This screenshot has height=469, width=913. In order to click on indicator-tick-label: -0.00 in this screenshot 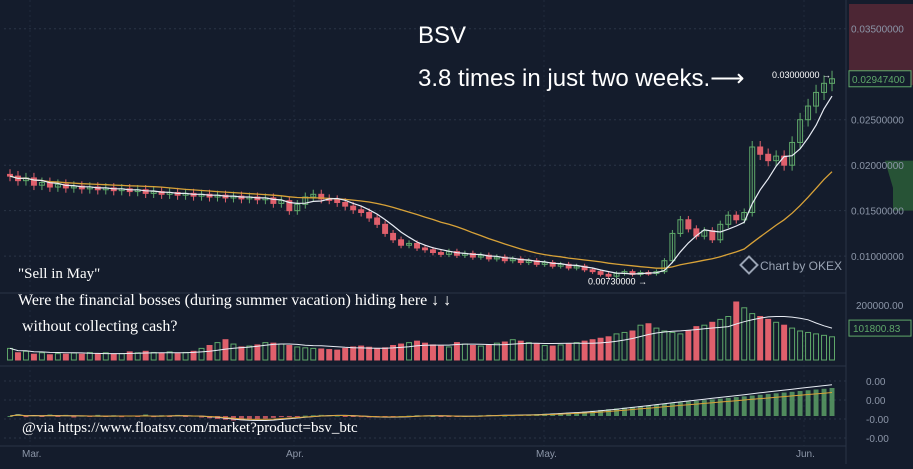, I will do `click(877, 439)`.